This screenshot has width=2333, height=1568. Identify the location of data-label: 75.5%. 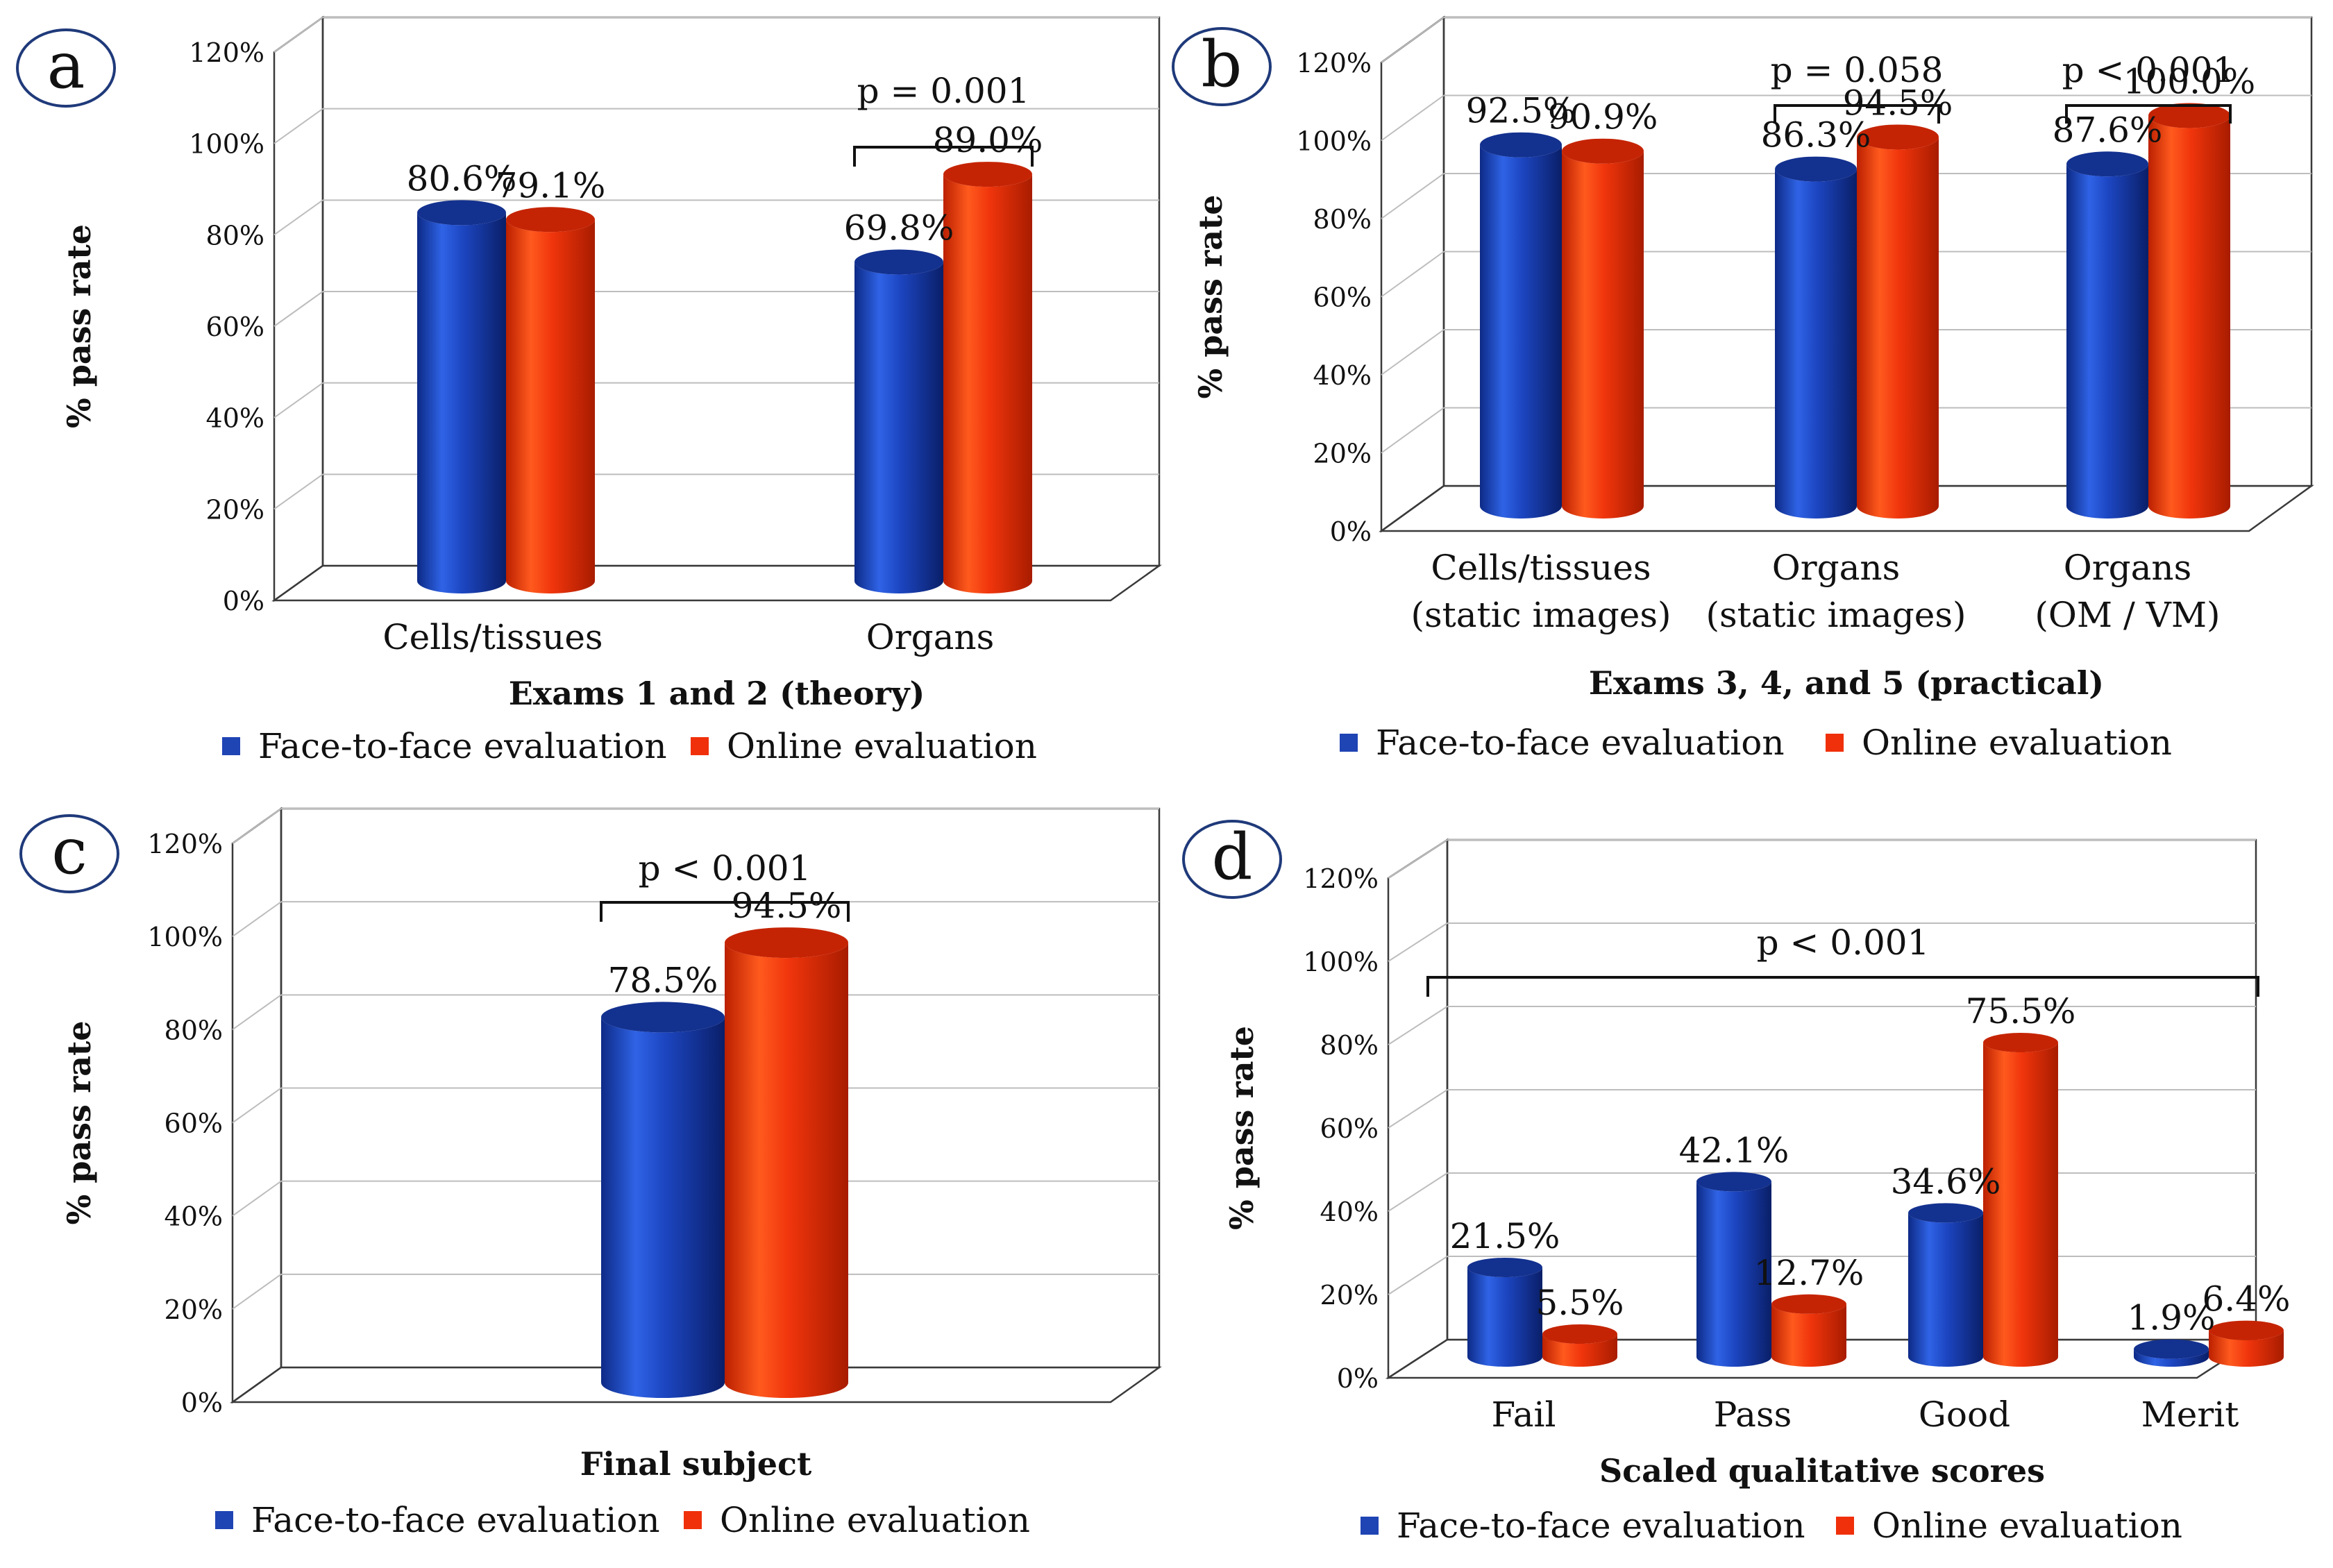
(2021, 1011).